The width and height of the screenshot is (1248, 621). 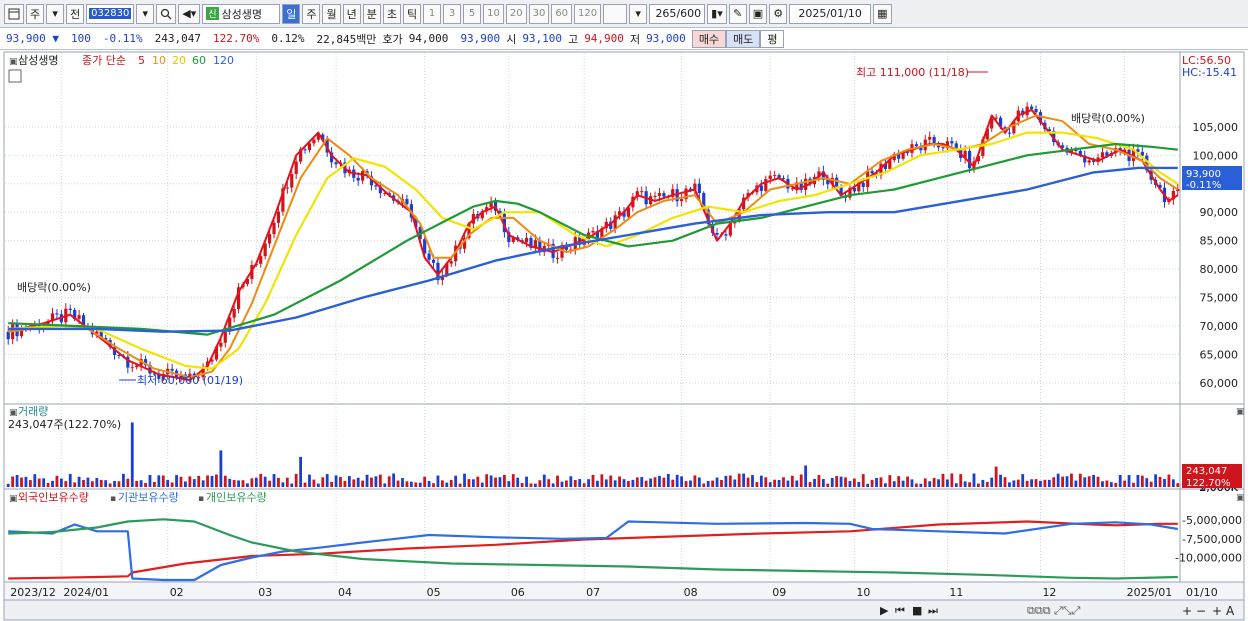 I want to click on interval-input, so click(x=615, y=13).